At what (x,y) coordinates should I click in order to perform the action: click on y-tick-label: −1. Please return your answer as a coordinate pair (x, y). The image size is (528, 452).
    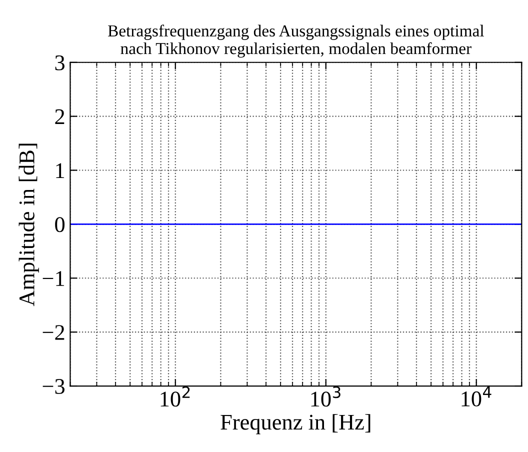
    Looking at the image, I should click on (53, 278).